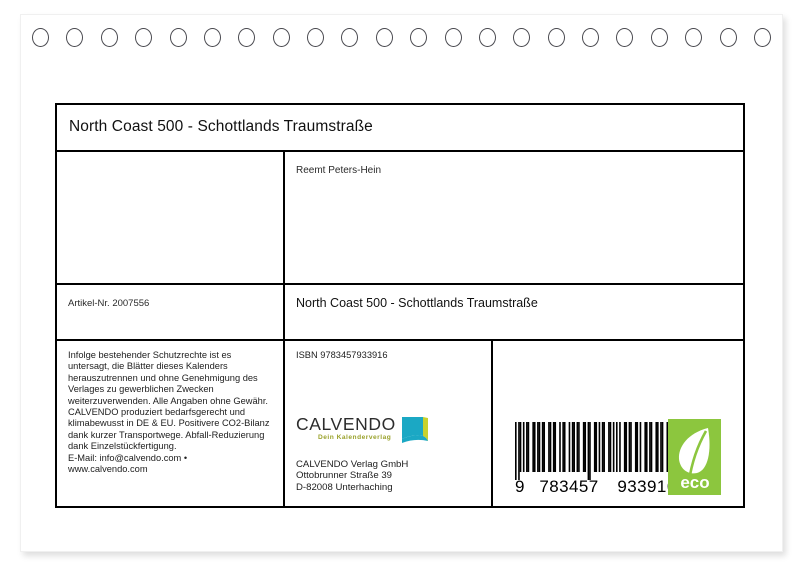 This screenshot has width=800, height=575. What do you see at coordinates (416, 432) in the screenshot?
I see `calendar-page-icon` at bounding box center [416, 432].